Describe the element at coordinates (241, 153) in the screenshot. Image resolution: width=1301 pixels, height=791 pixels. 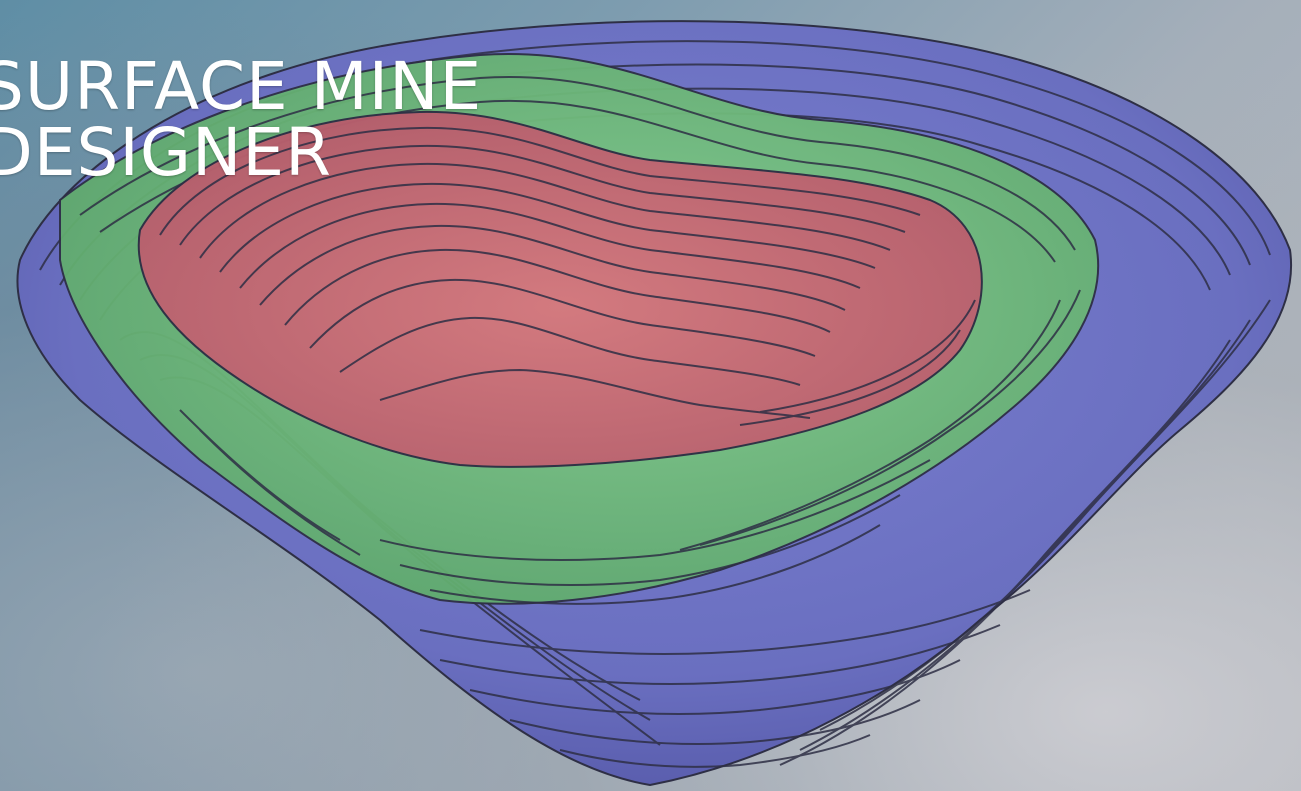
I see `app-title-line-2: DESIGNER` at that location.